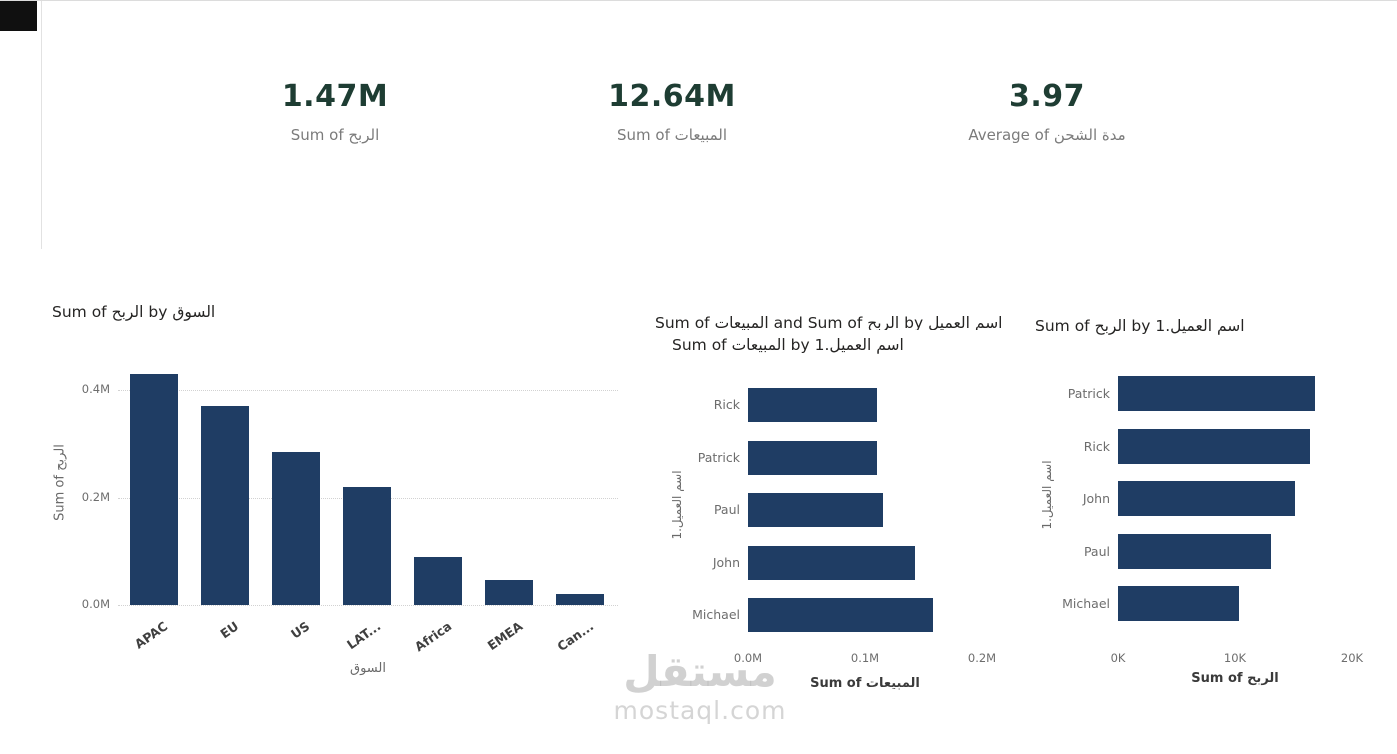 The height and width of the screenshot is (754, 1397). What do you see at coordinates (1235, 678) in the screenshot?
I see `x-axis-title-sum-profit: Sum of الربح` at bounding box center [1235, 678].